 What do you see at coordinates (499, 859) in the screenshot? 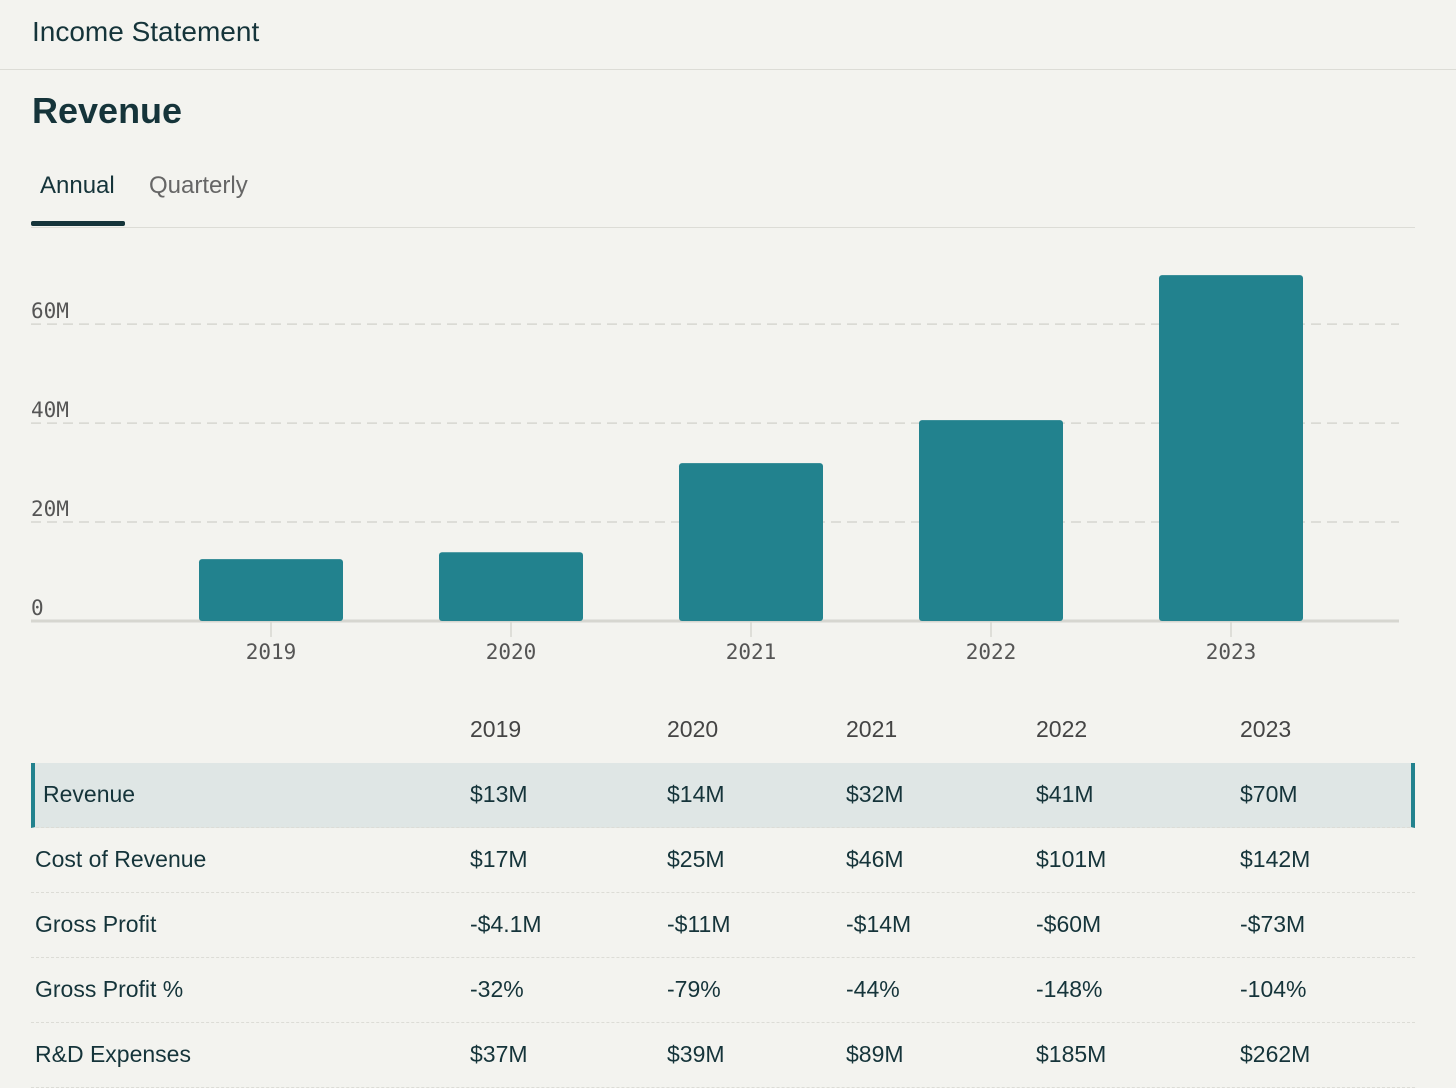
I see `table-cell: $17M` at bounding box center [499, 859].